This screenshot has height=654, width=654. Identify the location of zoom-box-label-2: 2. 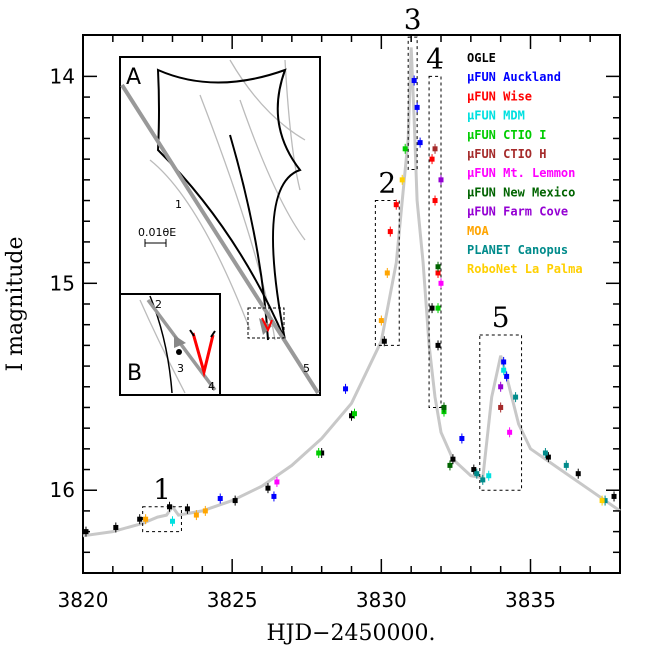
(387, 183).